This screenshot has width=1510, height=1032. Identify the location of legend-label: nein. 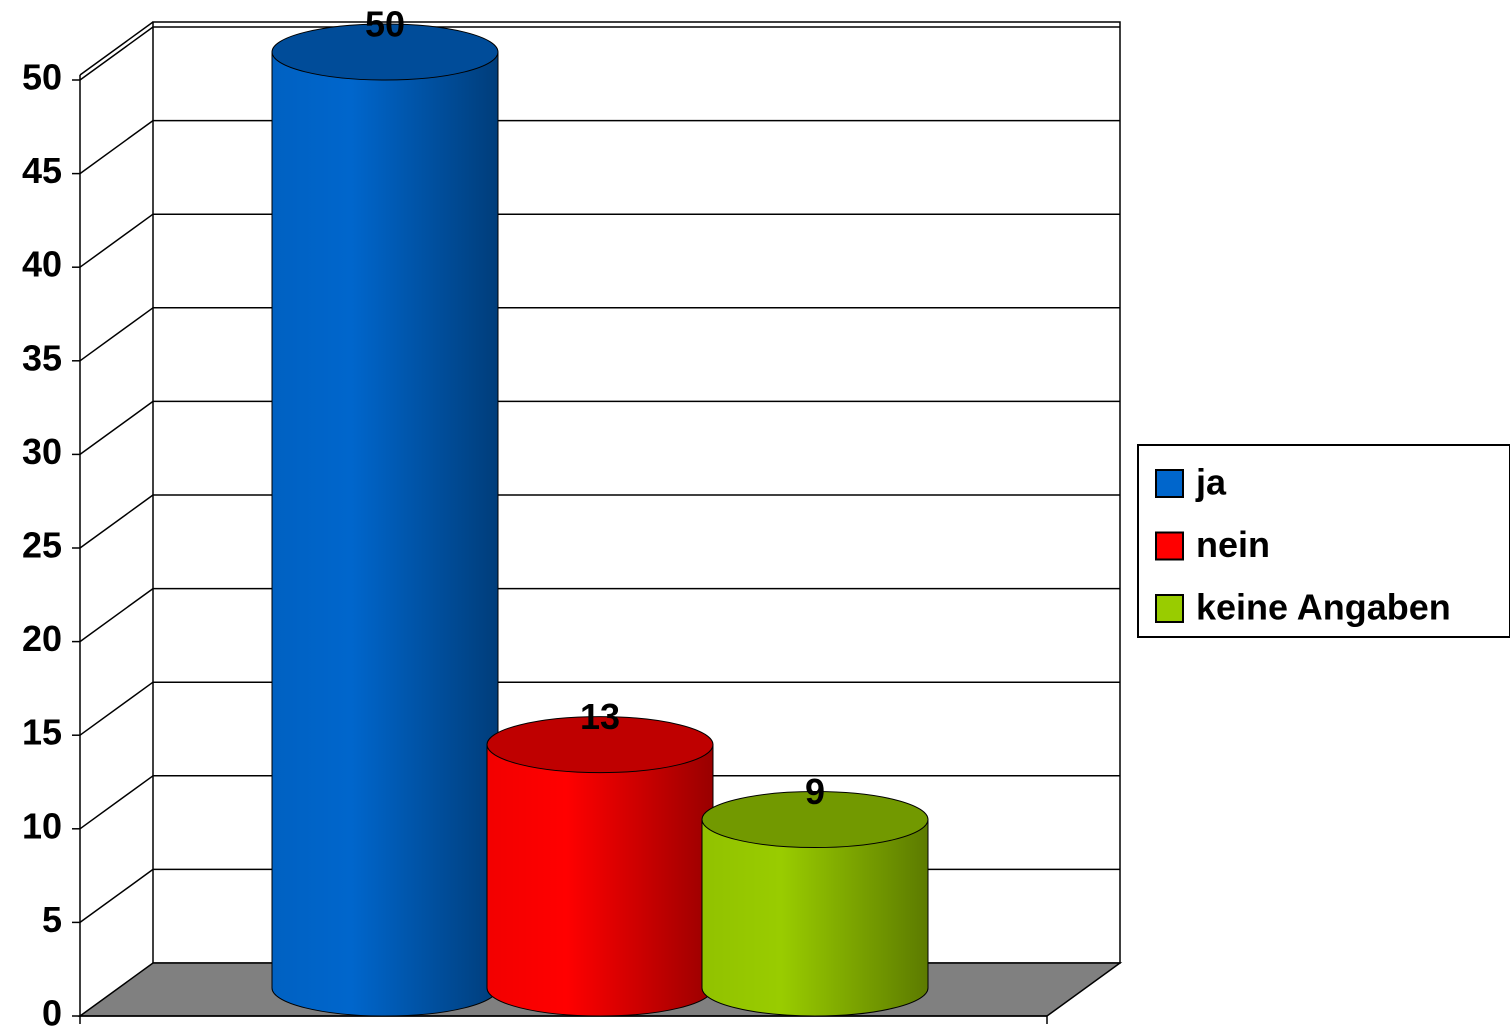
(1233, 544).